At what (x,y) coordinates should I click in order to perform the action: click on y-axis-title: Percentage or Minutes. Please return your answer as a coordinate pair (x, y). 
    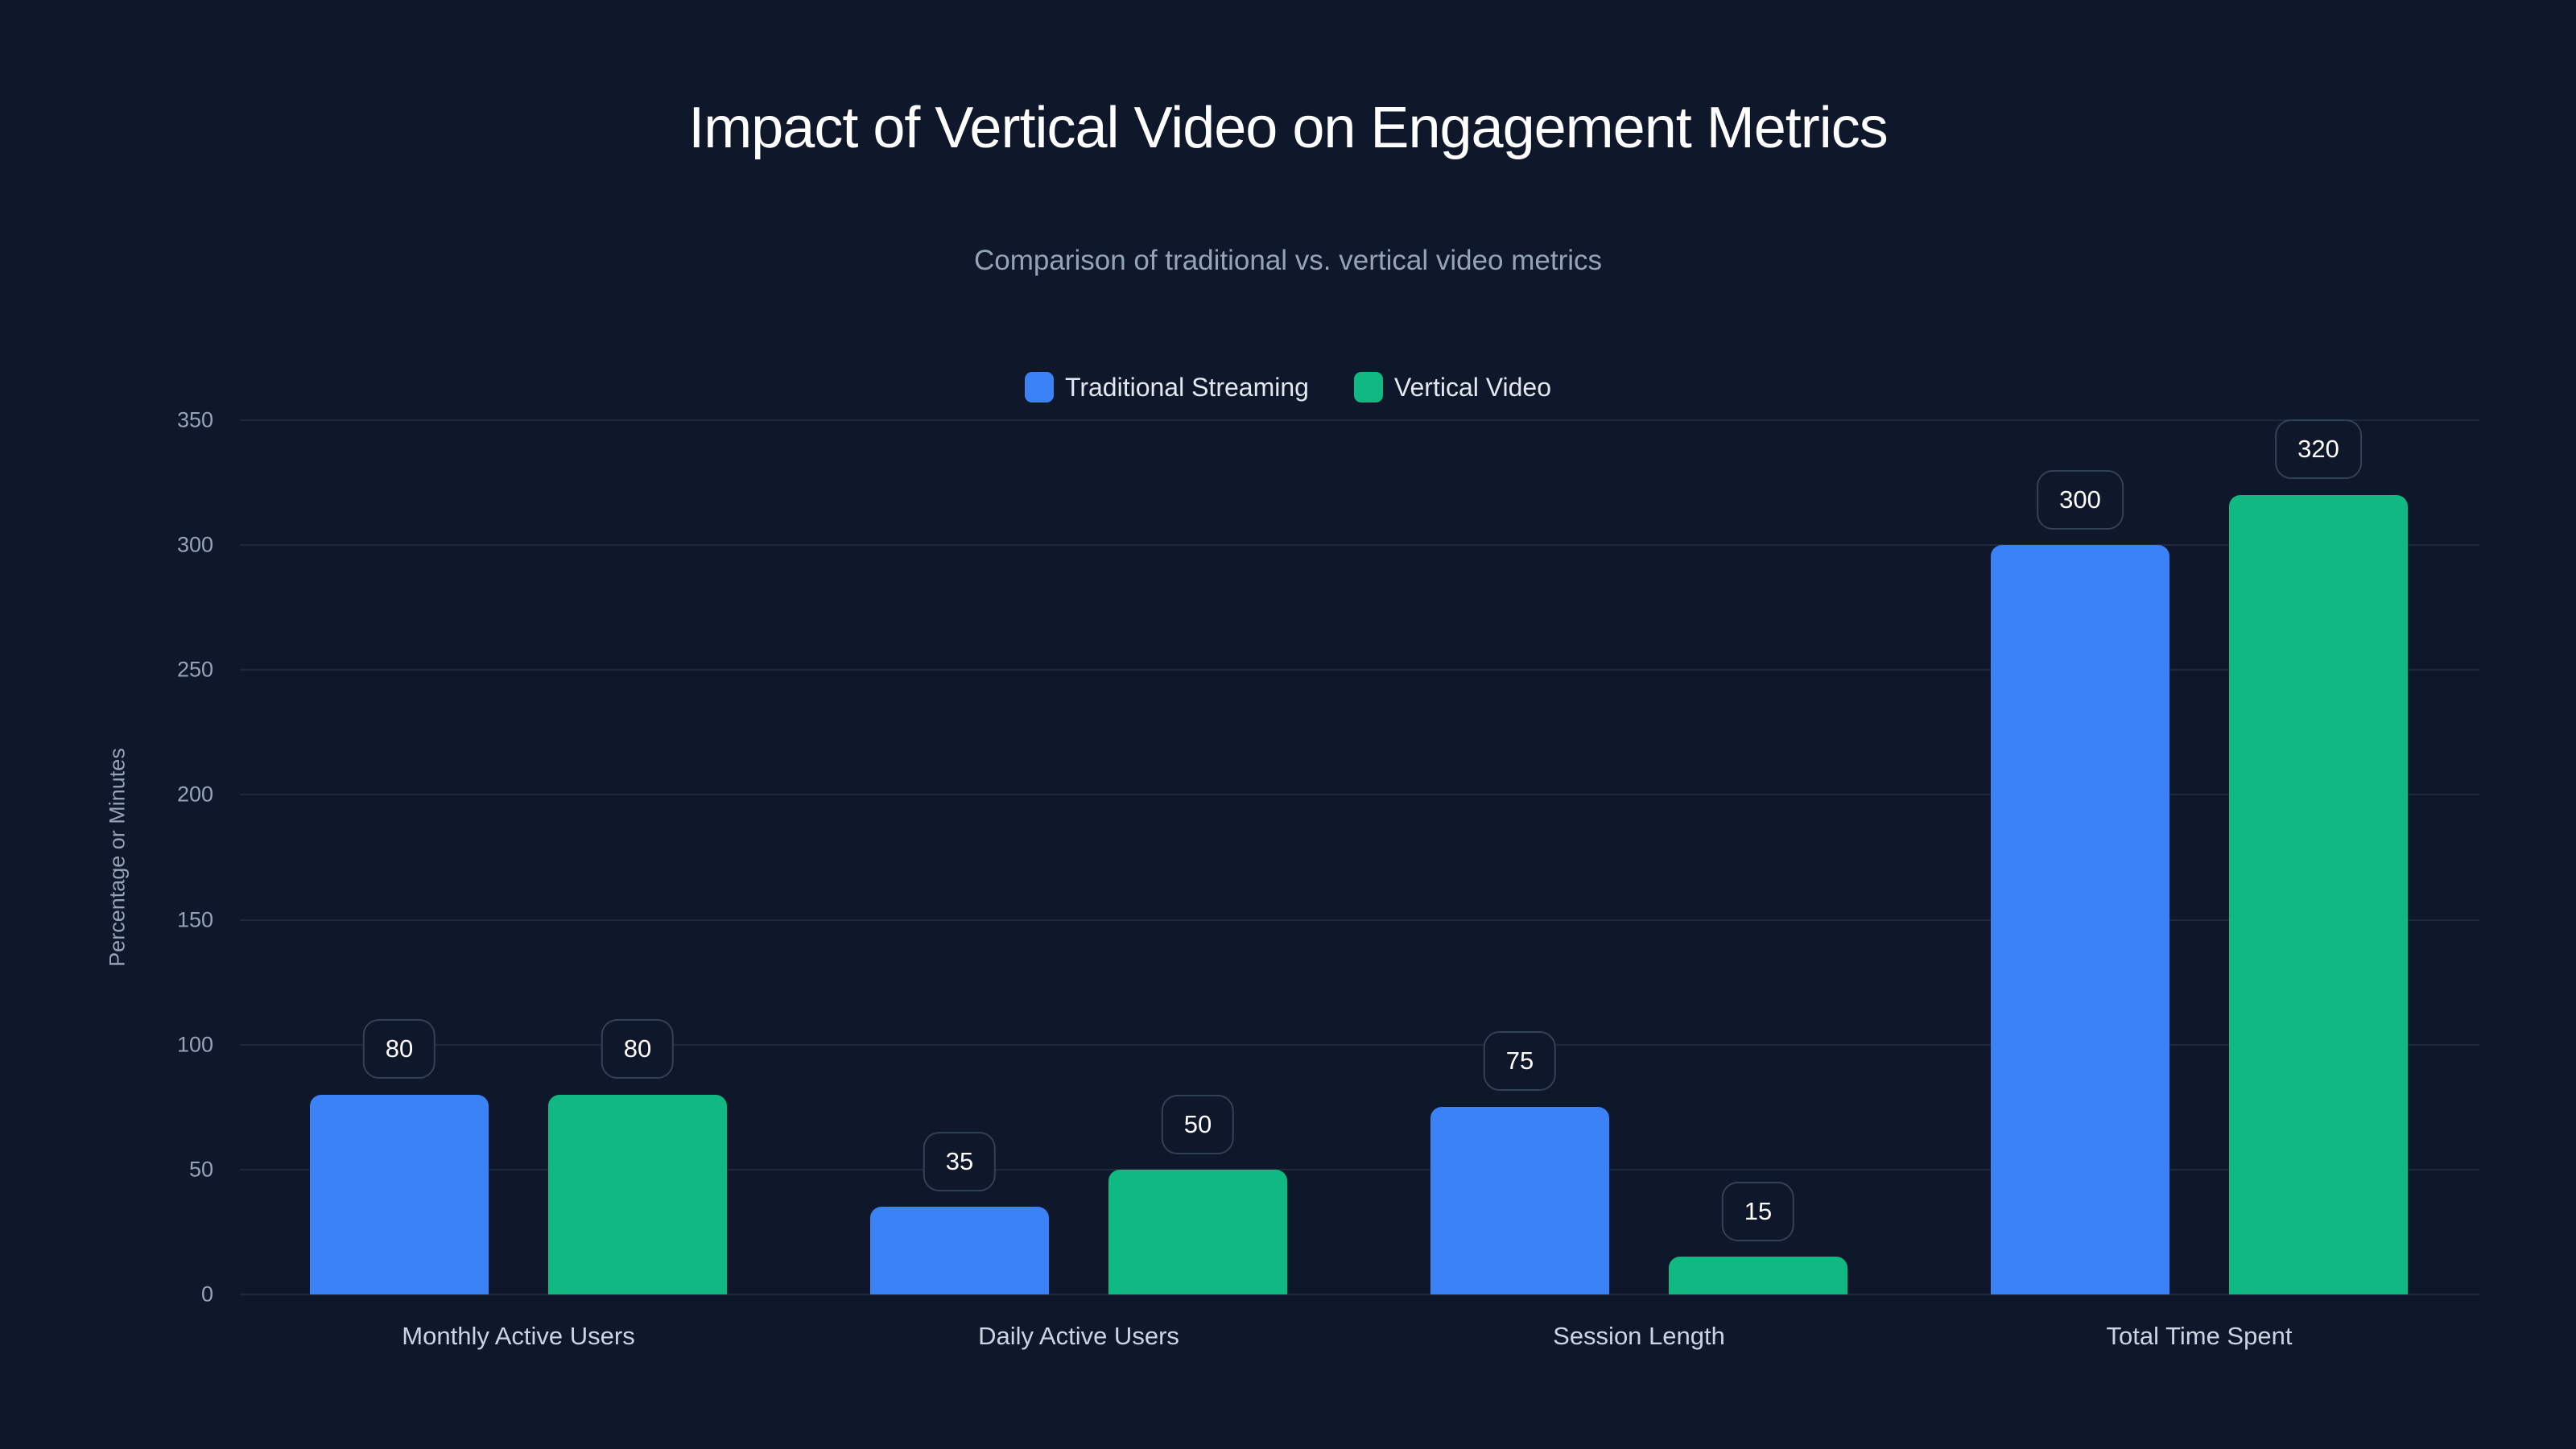
    Looking at the image, I should click on (117, 857).